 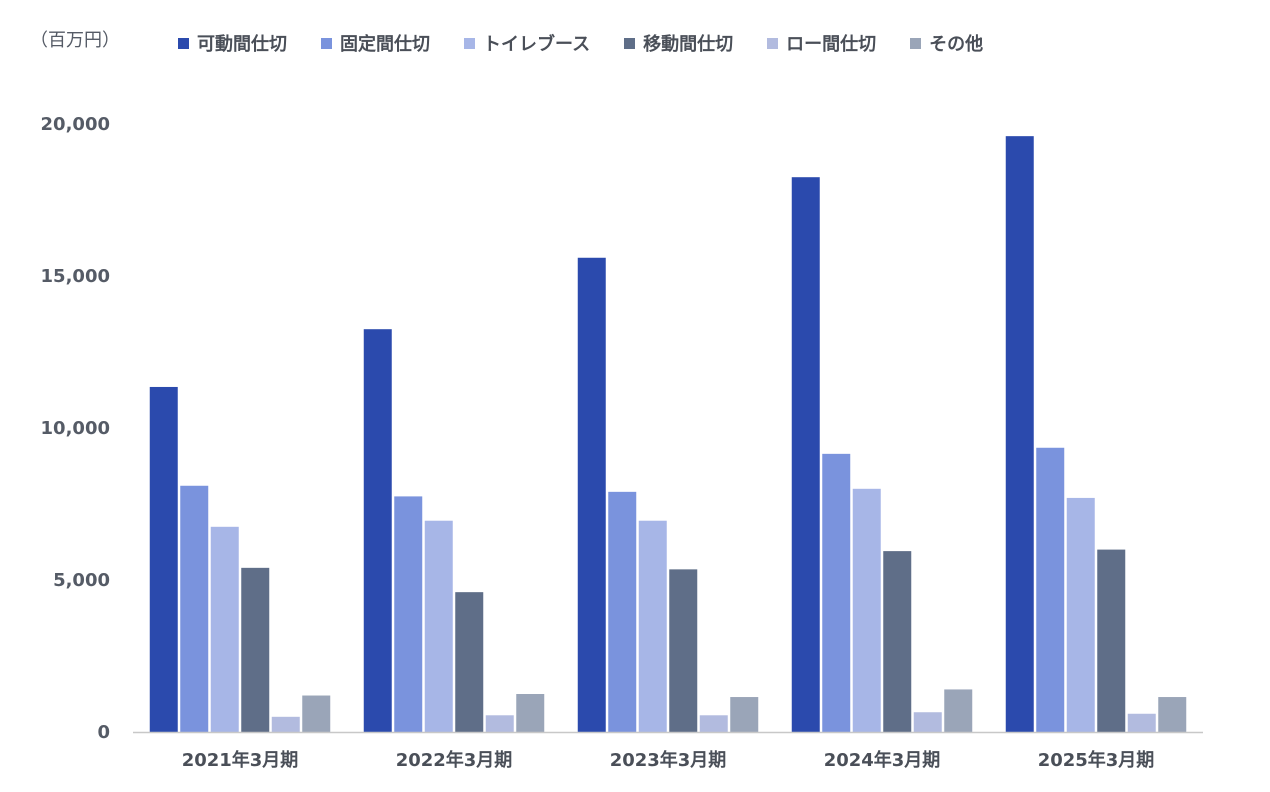 I want to click on legend-label-3: 移動間仕切, so click(x=688, y=44).